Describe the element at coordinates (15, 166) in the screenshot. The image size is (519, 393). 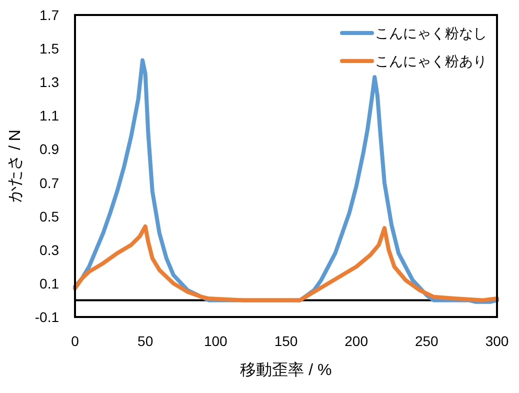
I see `y-axis-title: かたさ / N` at that location.